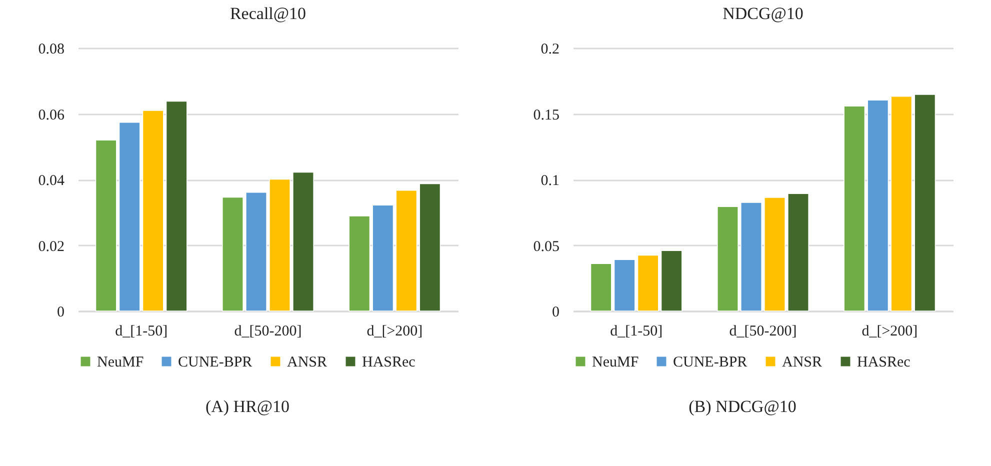 Image resolution: width=991 pixels, height=466 pixels. What do you see at coordinates (268, 13) in the screenshot?
I see `chart-title: Recall@10` at bounding box center [268, 13].